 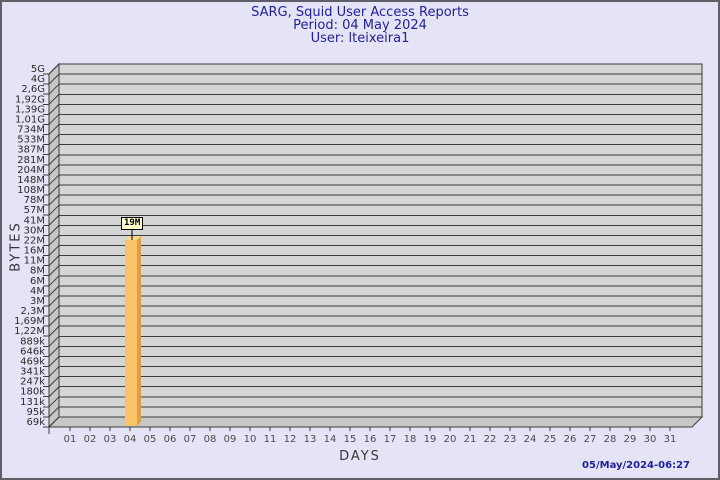 What do you see at coordinates (350, 439) in the screenshot?
I see `xtick-label: 15` at bounding box center [350, 439].